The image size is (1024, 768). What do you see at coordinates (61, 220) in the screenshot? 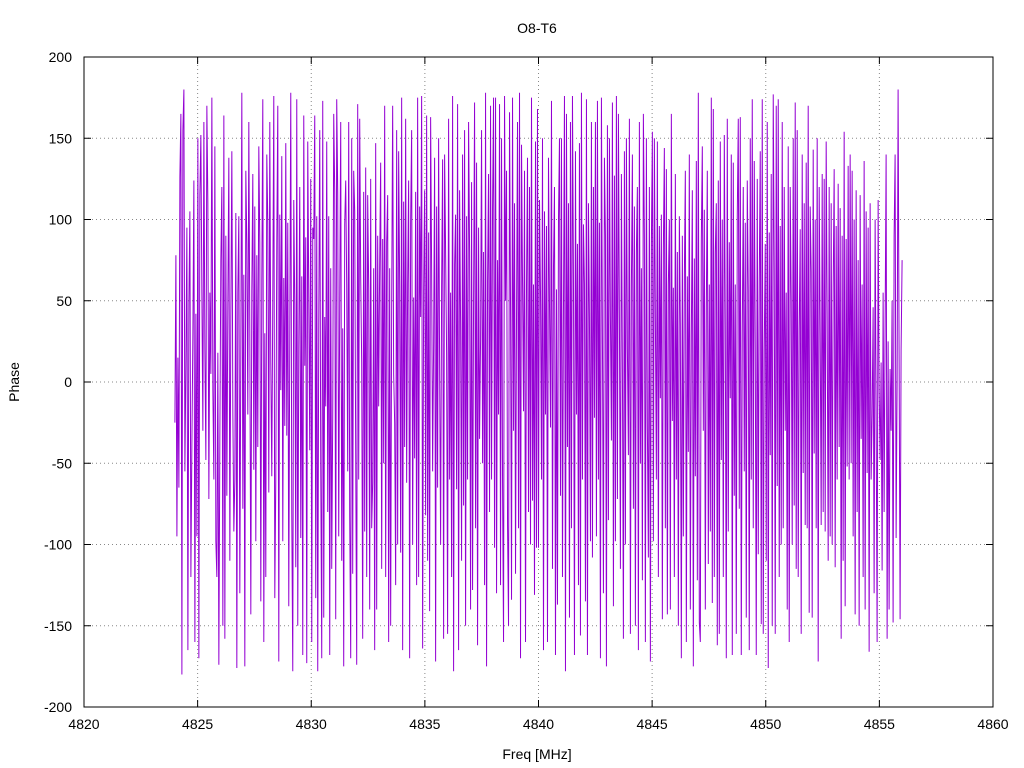
I see `y-tick-label: 100` at bounding box center [61, 220].